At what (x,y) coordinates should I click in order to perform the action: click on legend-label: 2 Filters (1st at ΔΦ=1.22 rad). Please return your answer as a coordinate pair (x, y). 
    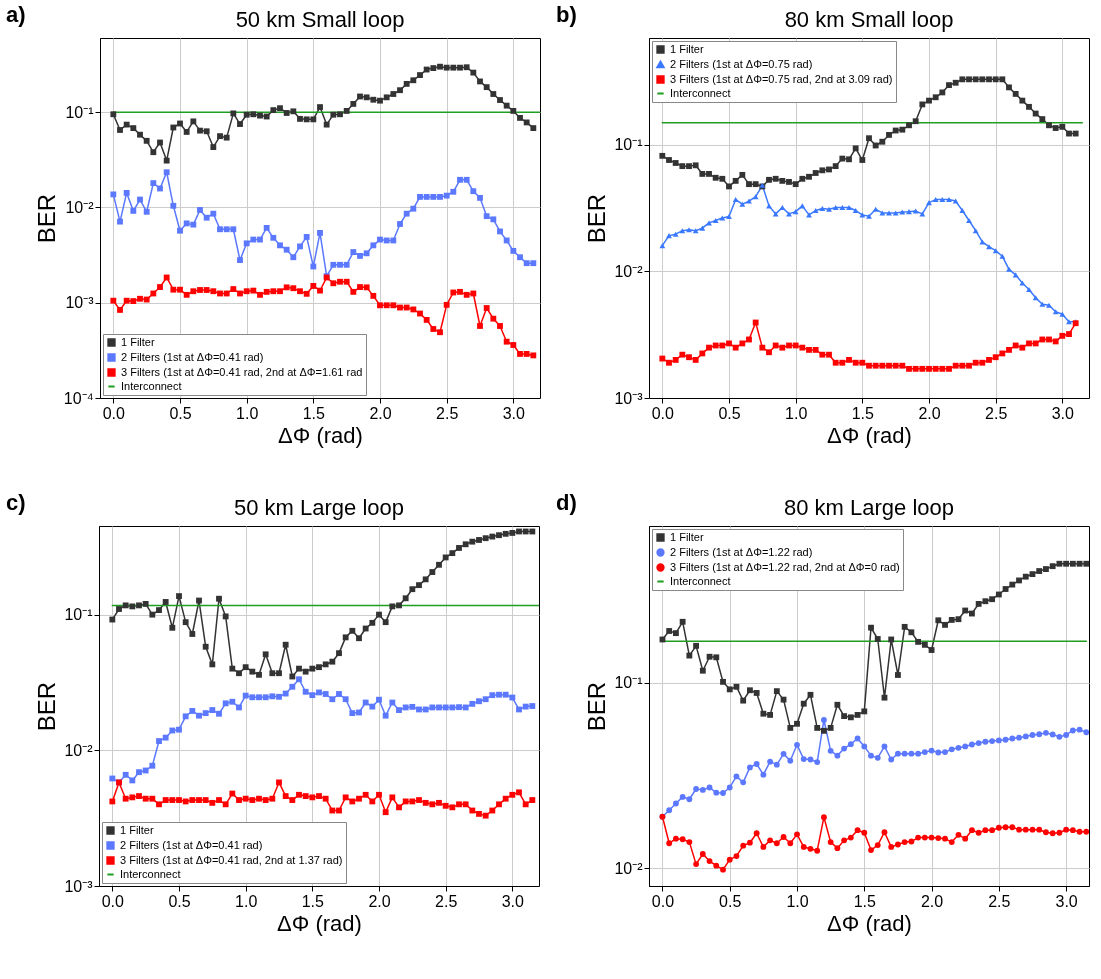
    Looking at the image, I should click on (741, 551).